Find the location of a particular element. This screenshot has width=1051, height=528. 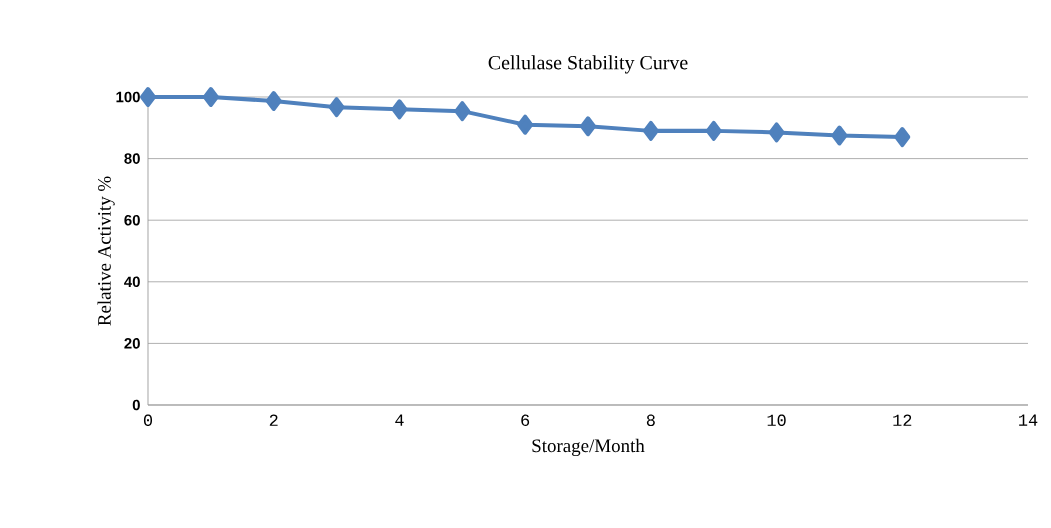

x-tick-label: 8 is located at coordinates (650, 420).